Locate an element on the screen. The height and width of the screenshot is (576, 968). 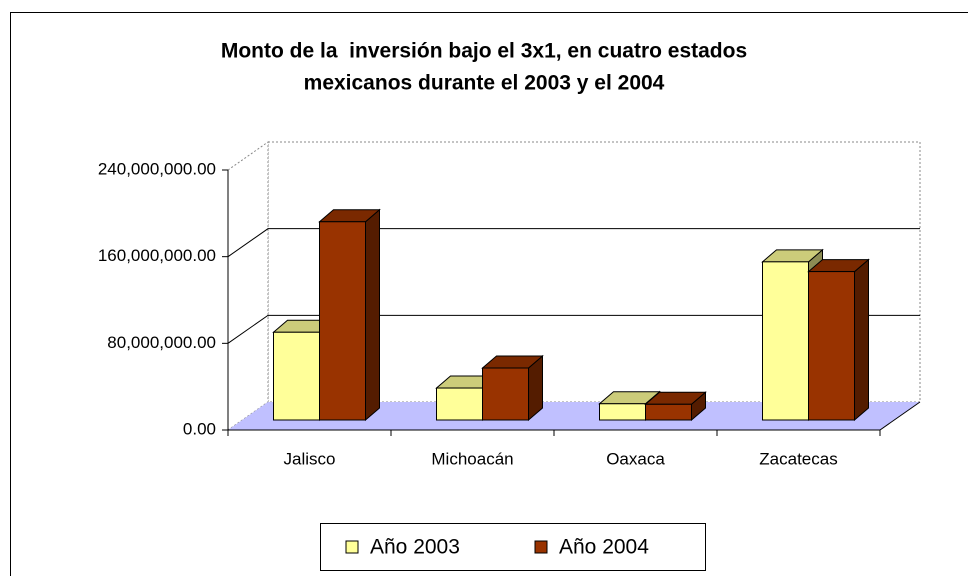
floor is located at coordinates (574, 416).